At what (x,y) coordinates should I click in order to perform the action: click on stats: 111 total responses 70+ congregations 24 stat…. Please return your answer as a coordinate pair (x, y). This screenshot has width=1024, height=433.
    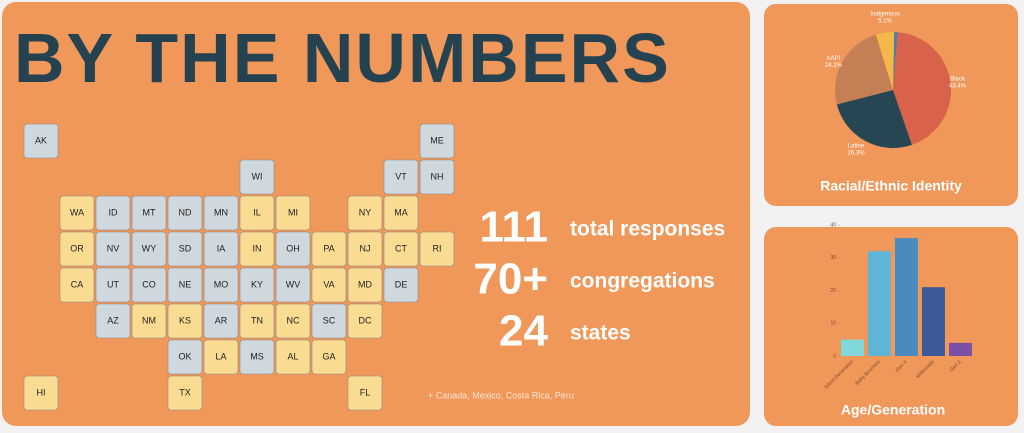
    Looking at the image, I should click on (599, 279).